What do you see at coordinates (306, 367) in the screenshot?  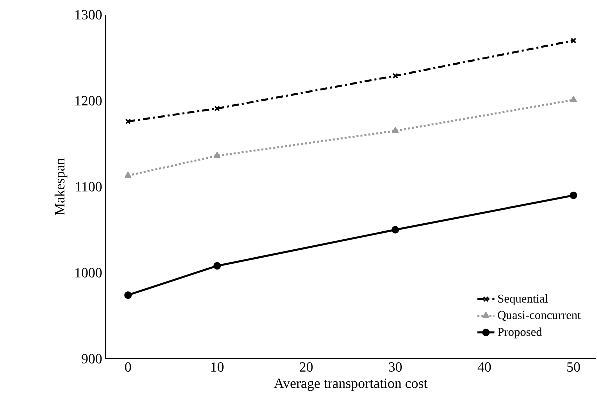 I see `x-tick-label: 20` at bounding box center [306, 367].